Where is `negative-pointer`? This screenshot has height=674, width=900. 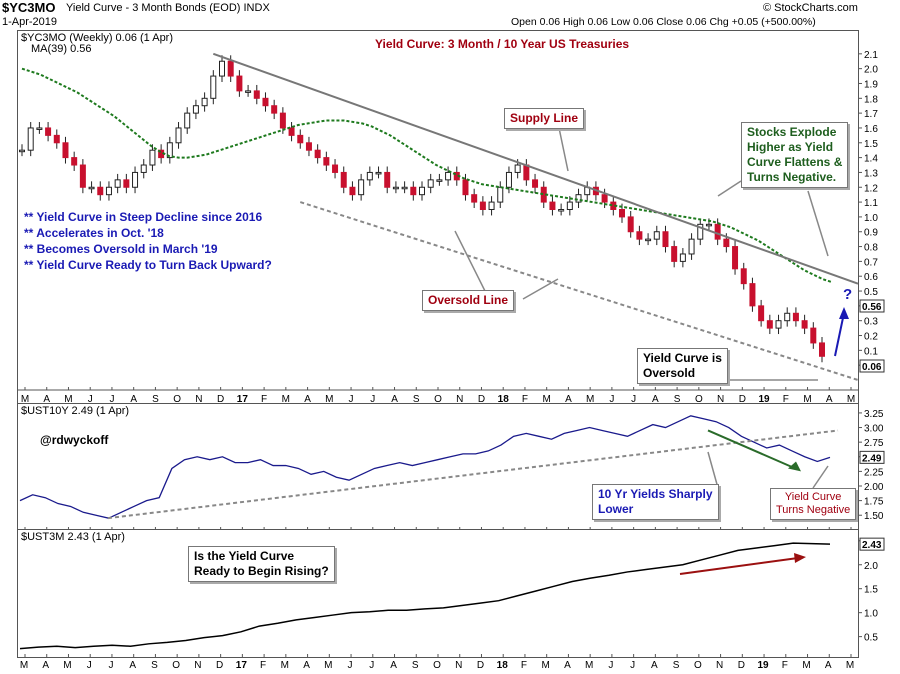
negative-pointer is located at coordinates (820, 477).